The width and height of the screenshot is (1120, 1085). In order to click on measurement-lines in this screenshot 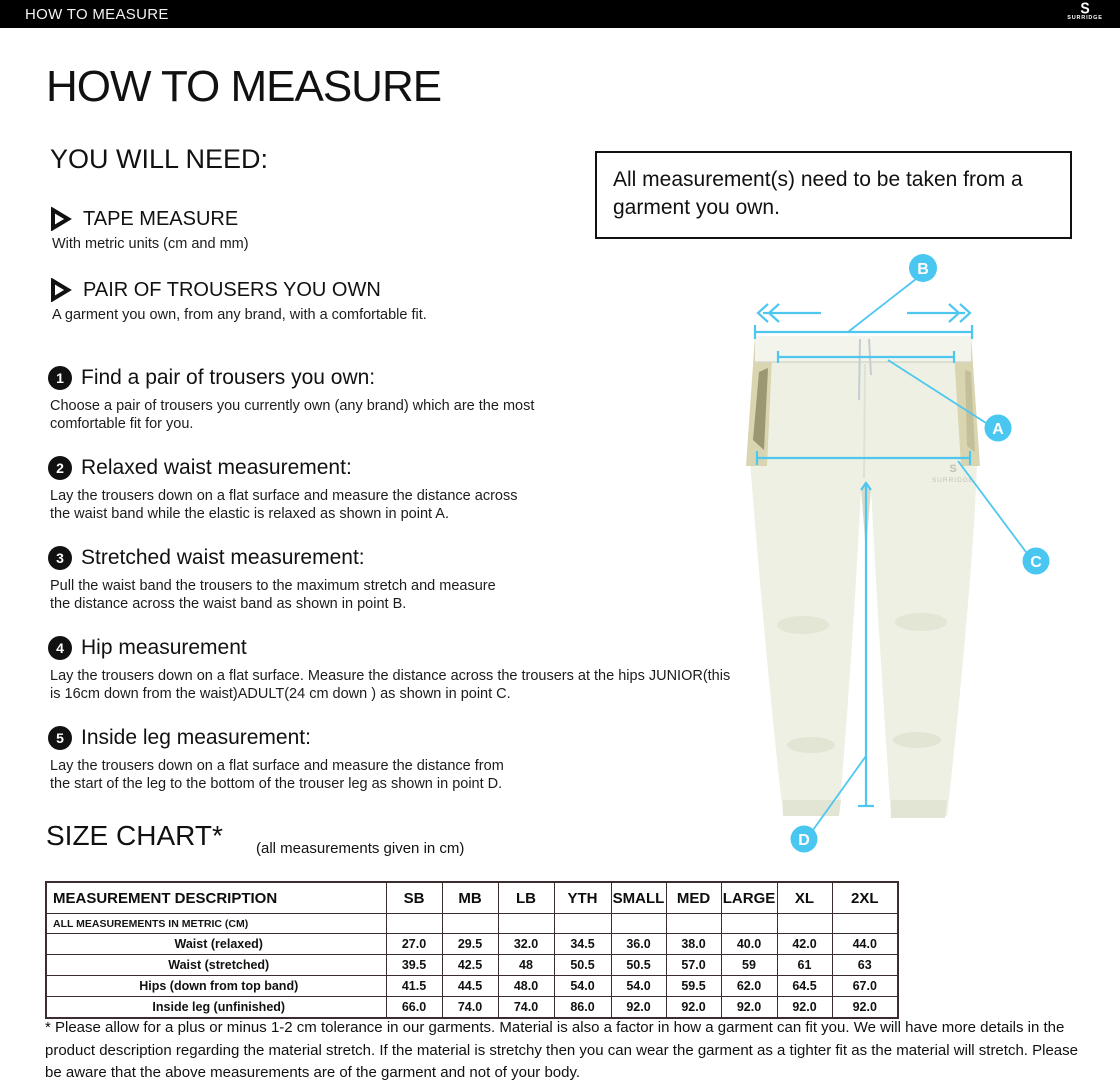, I will do `click(890, 554)`.